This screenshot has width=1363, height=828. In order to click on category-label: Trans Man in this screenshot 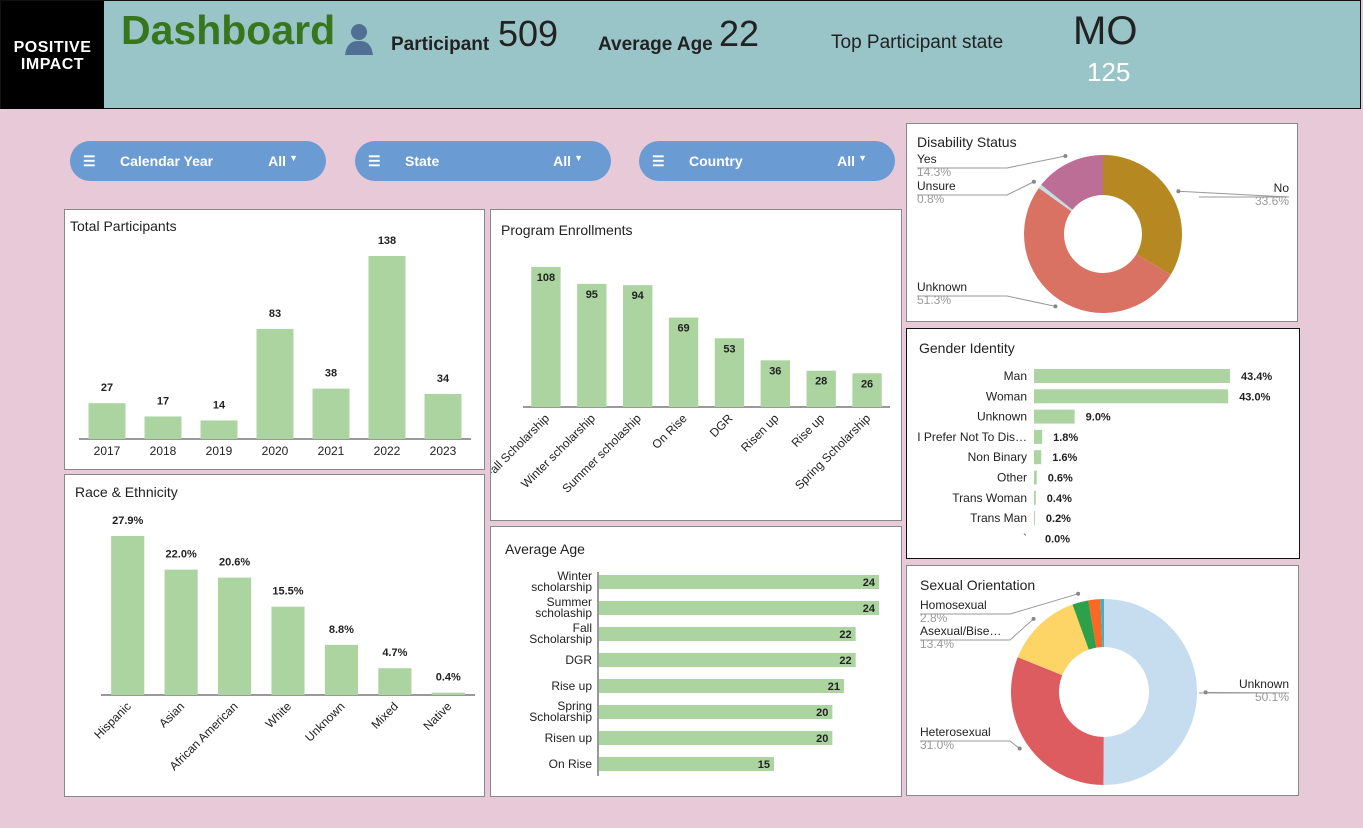, I will do `click(998, 518)`.